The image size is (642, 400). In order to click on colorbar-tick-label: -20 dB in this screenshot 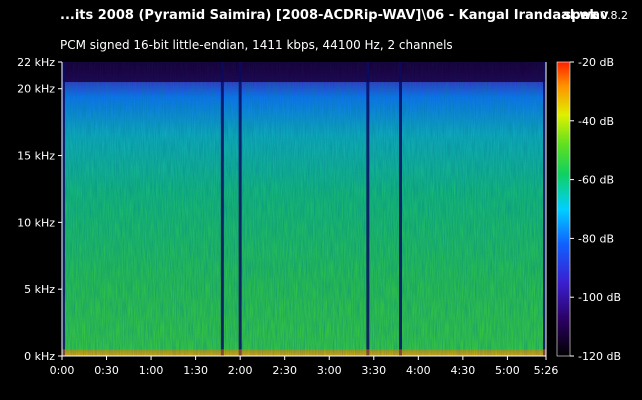, I will do `click(596, 62)`.